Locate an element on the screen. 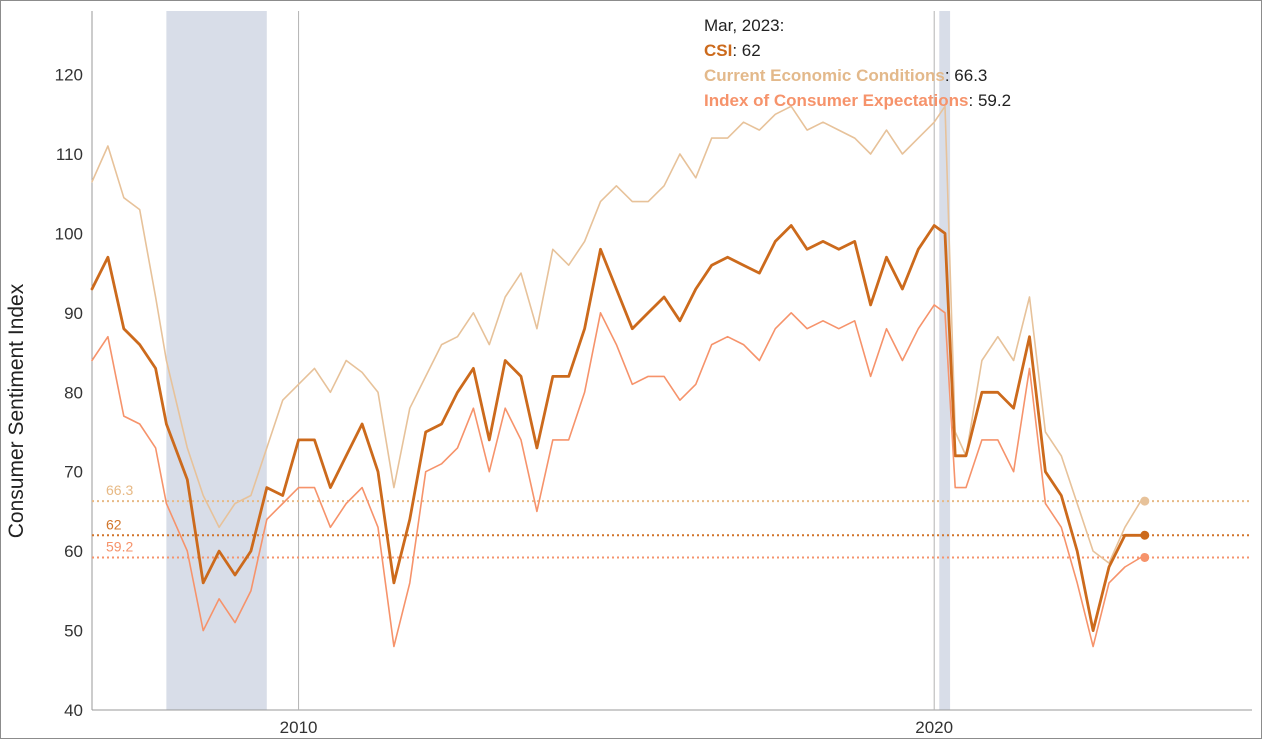  tooltip-row-expectations: Index of Consumer Expectations: 59.2 is located at coordinates (857, 100).